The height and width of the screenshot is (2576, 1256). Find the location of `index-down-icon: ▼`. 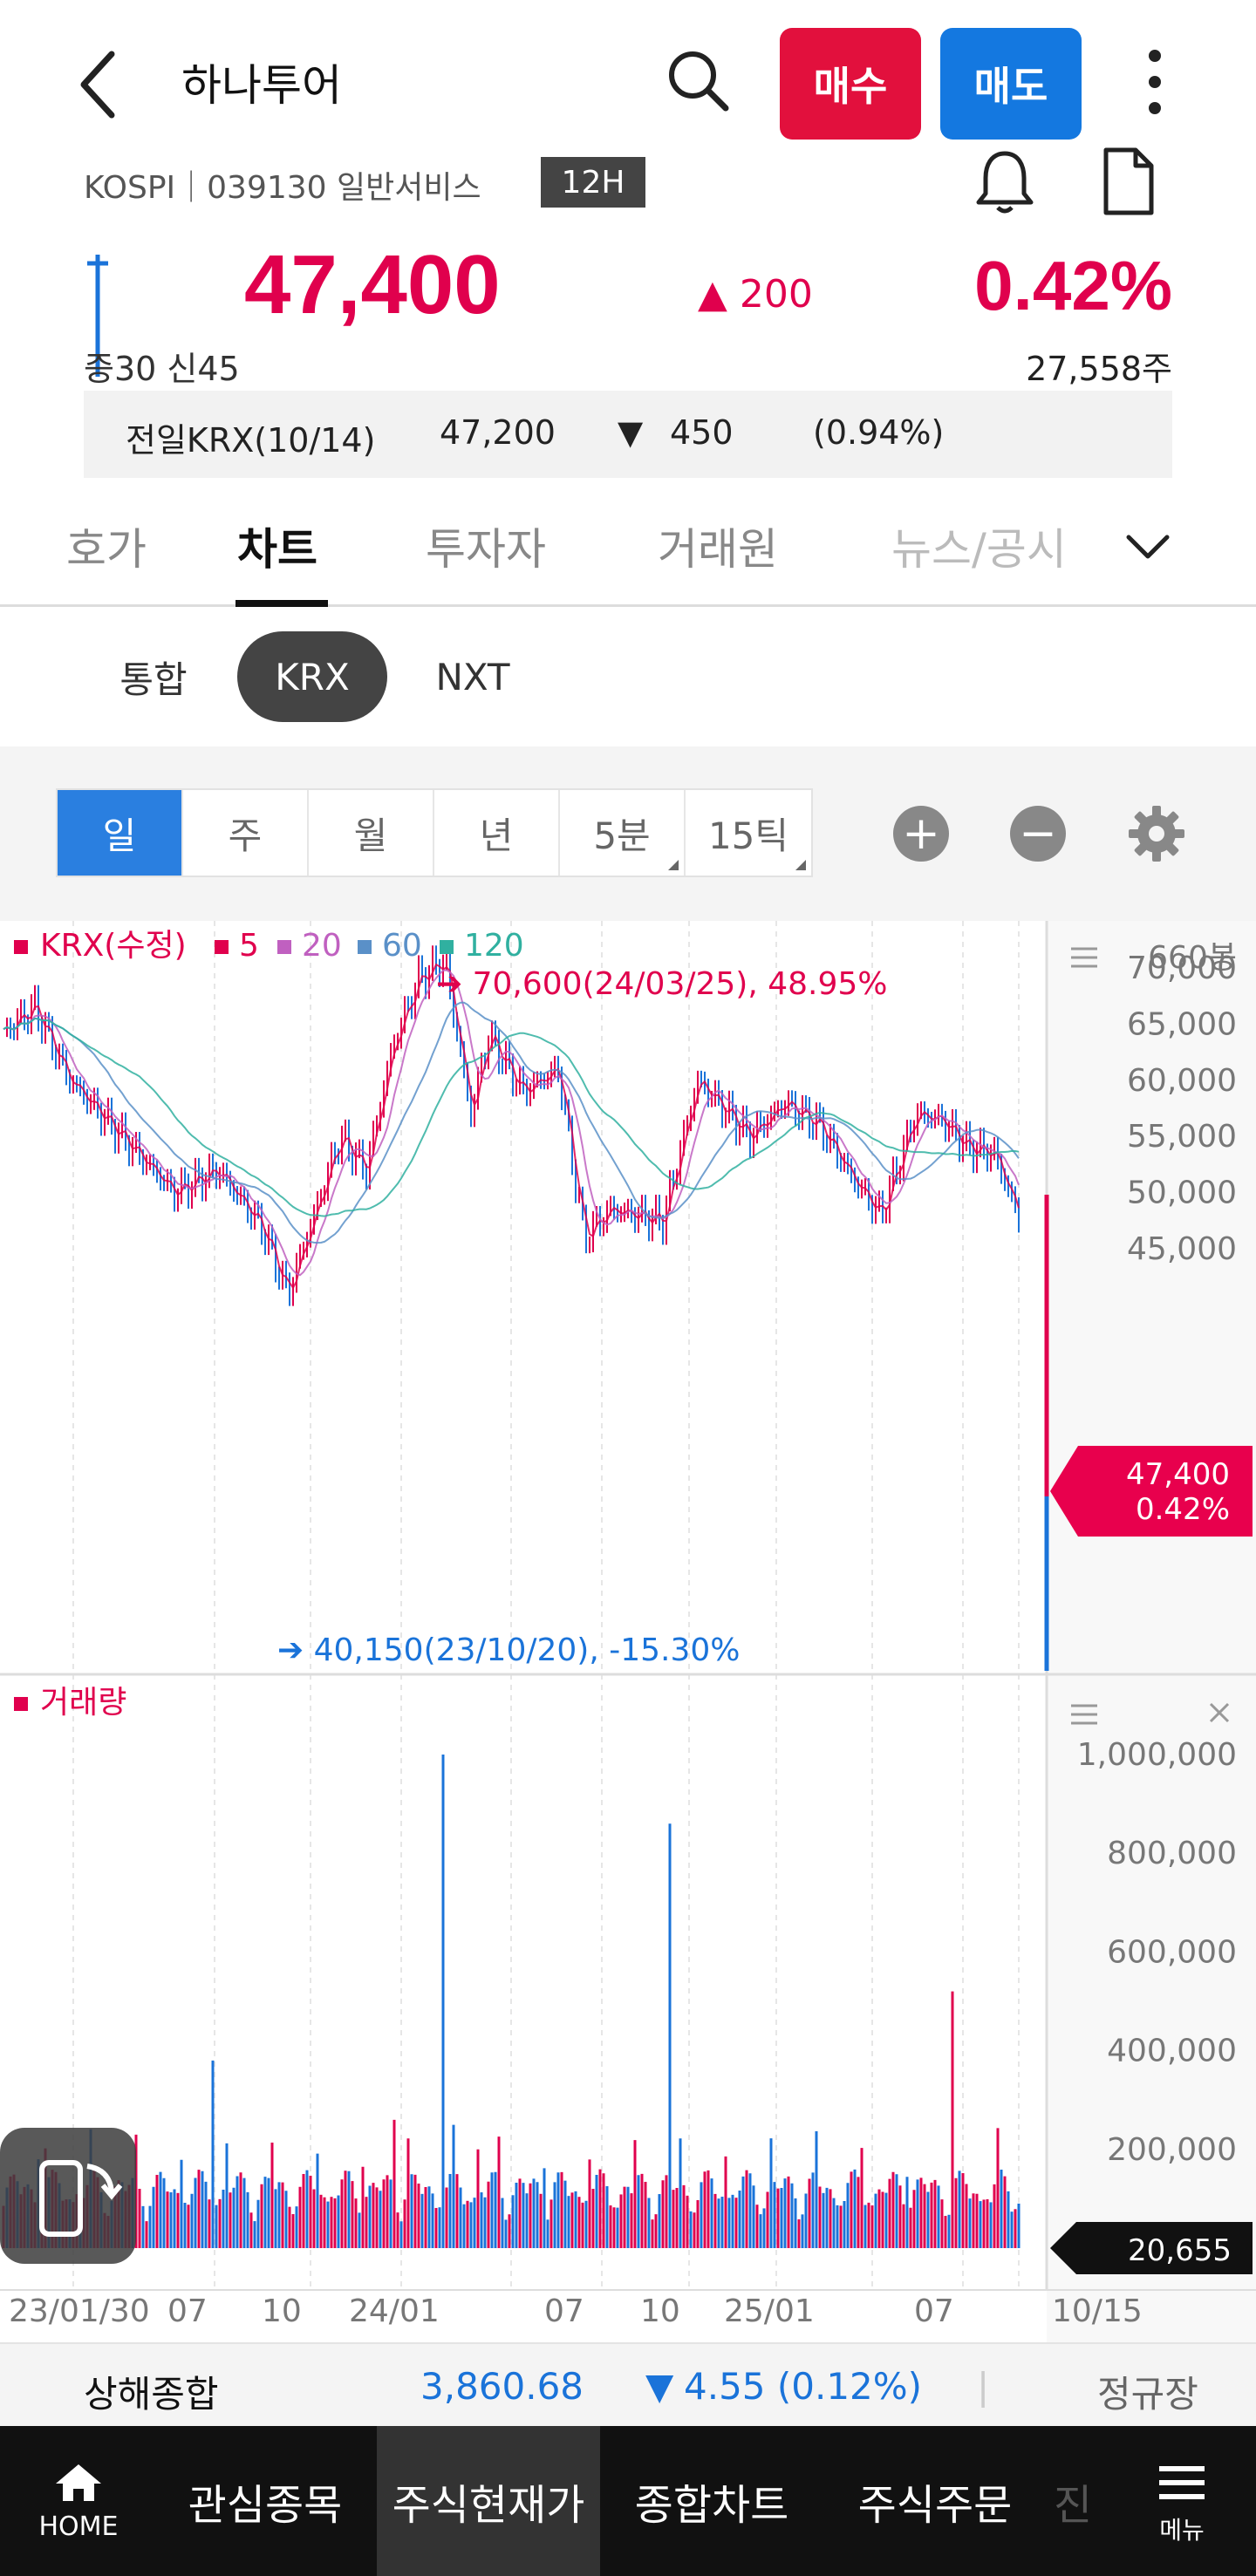

index-down-icon: ▼ is located at coordinates (659, 2387).